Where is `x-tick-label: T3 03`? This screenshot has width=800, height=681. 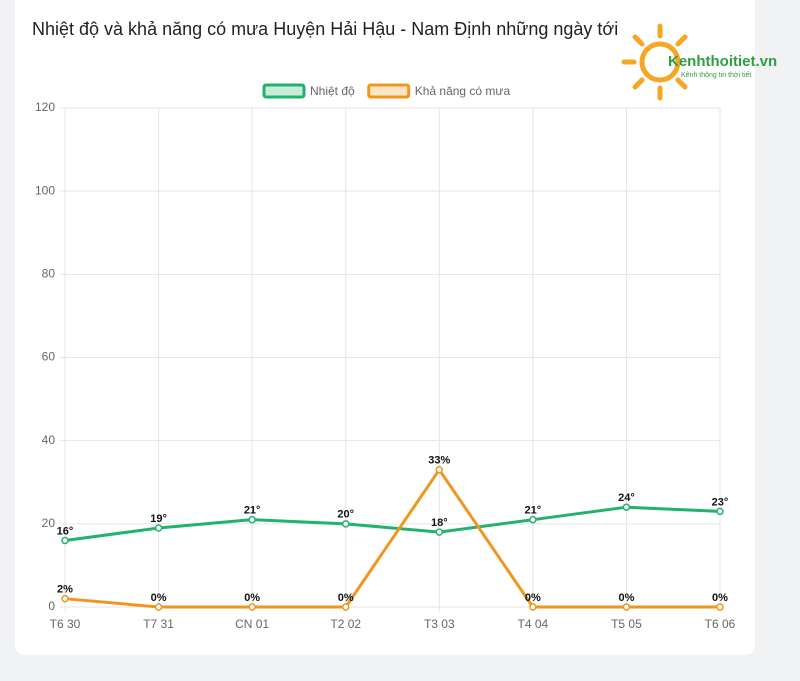
x-tick-label: T3 03 is located at coordinates (439, 624).